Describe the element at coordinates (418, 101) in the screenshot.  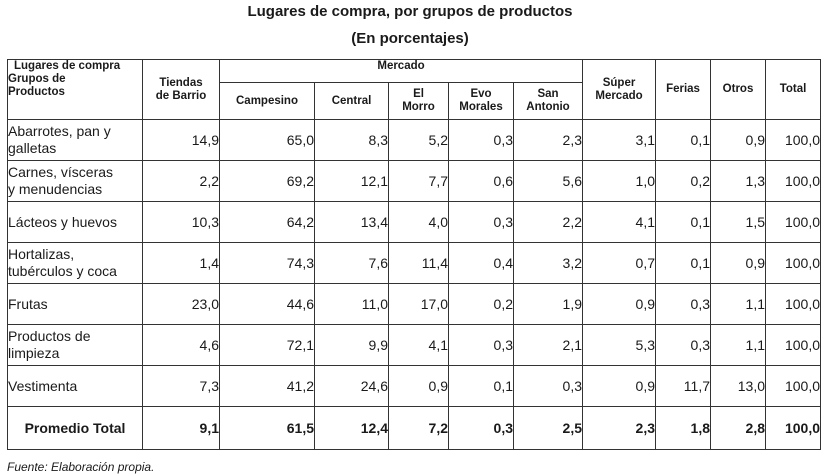
I see `header-el-morro: El Morro` at that location.